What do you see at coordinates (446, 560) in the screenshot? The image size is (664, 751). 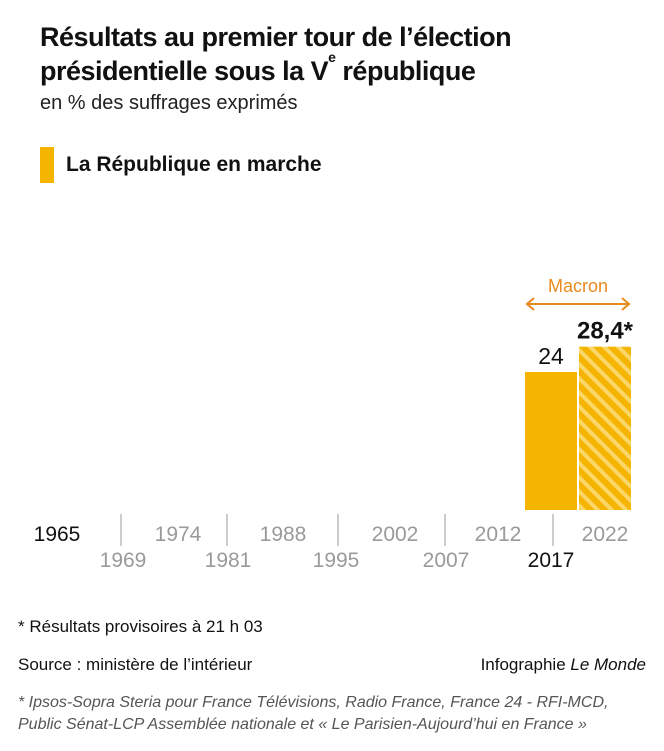 I see `tick-label-2007: 2007` at bounding box center [446, 560].